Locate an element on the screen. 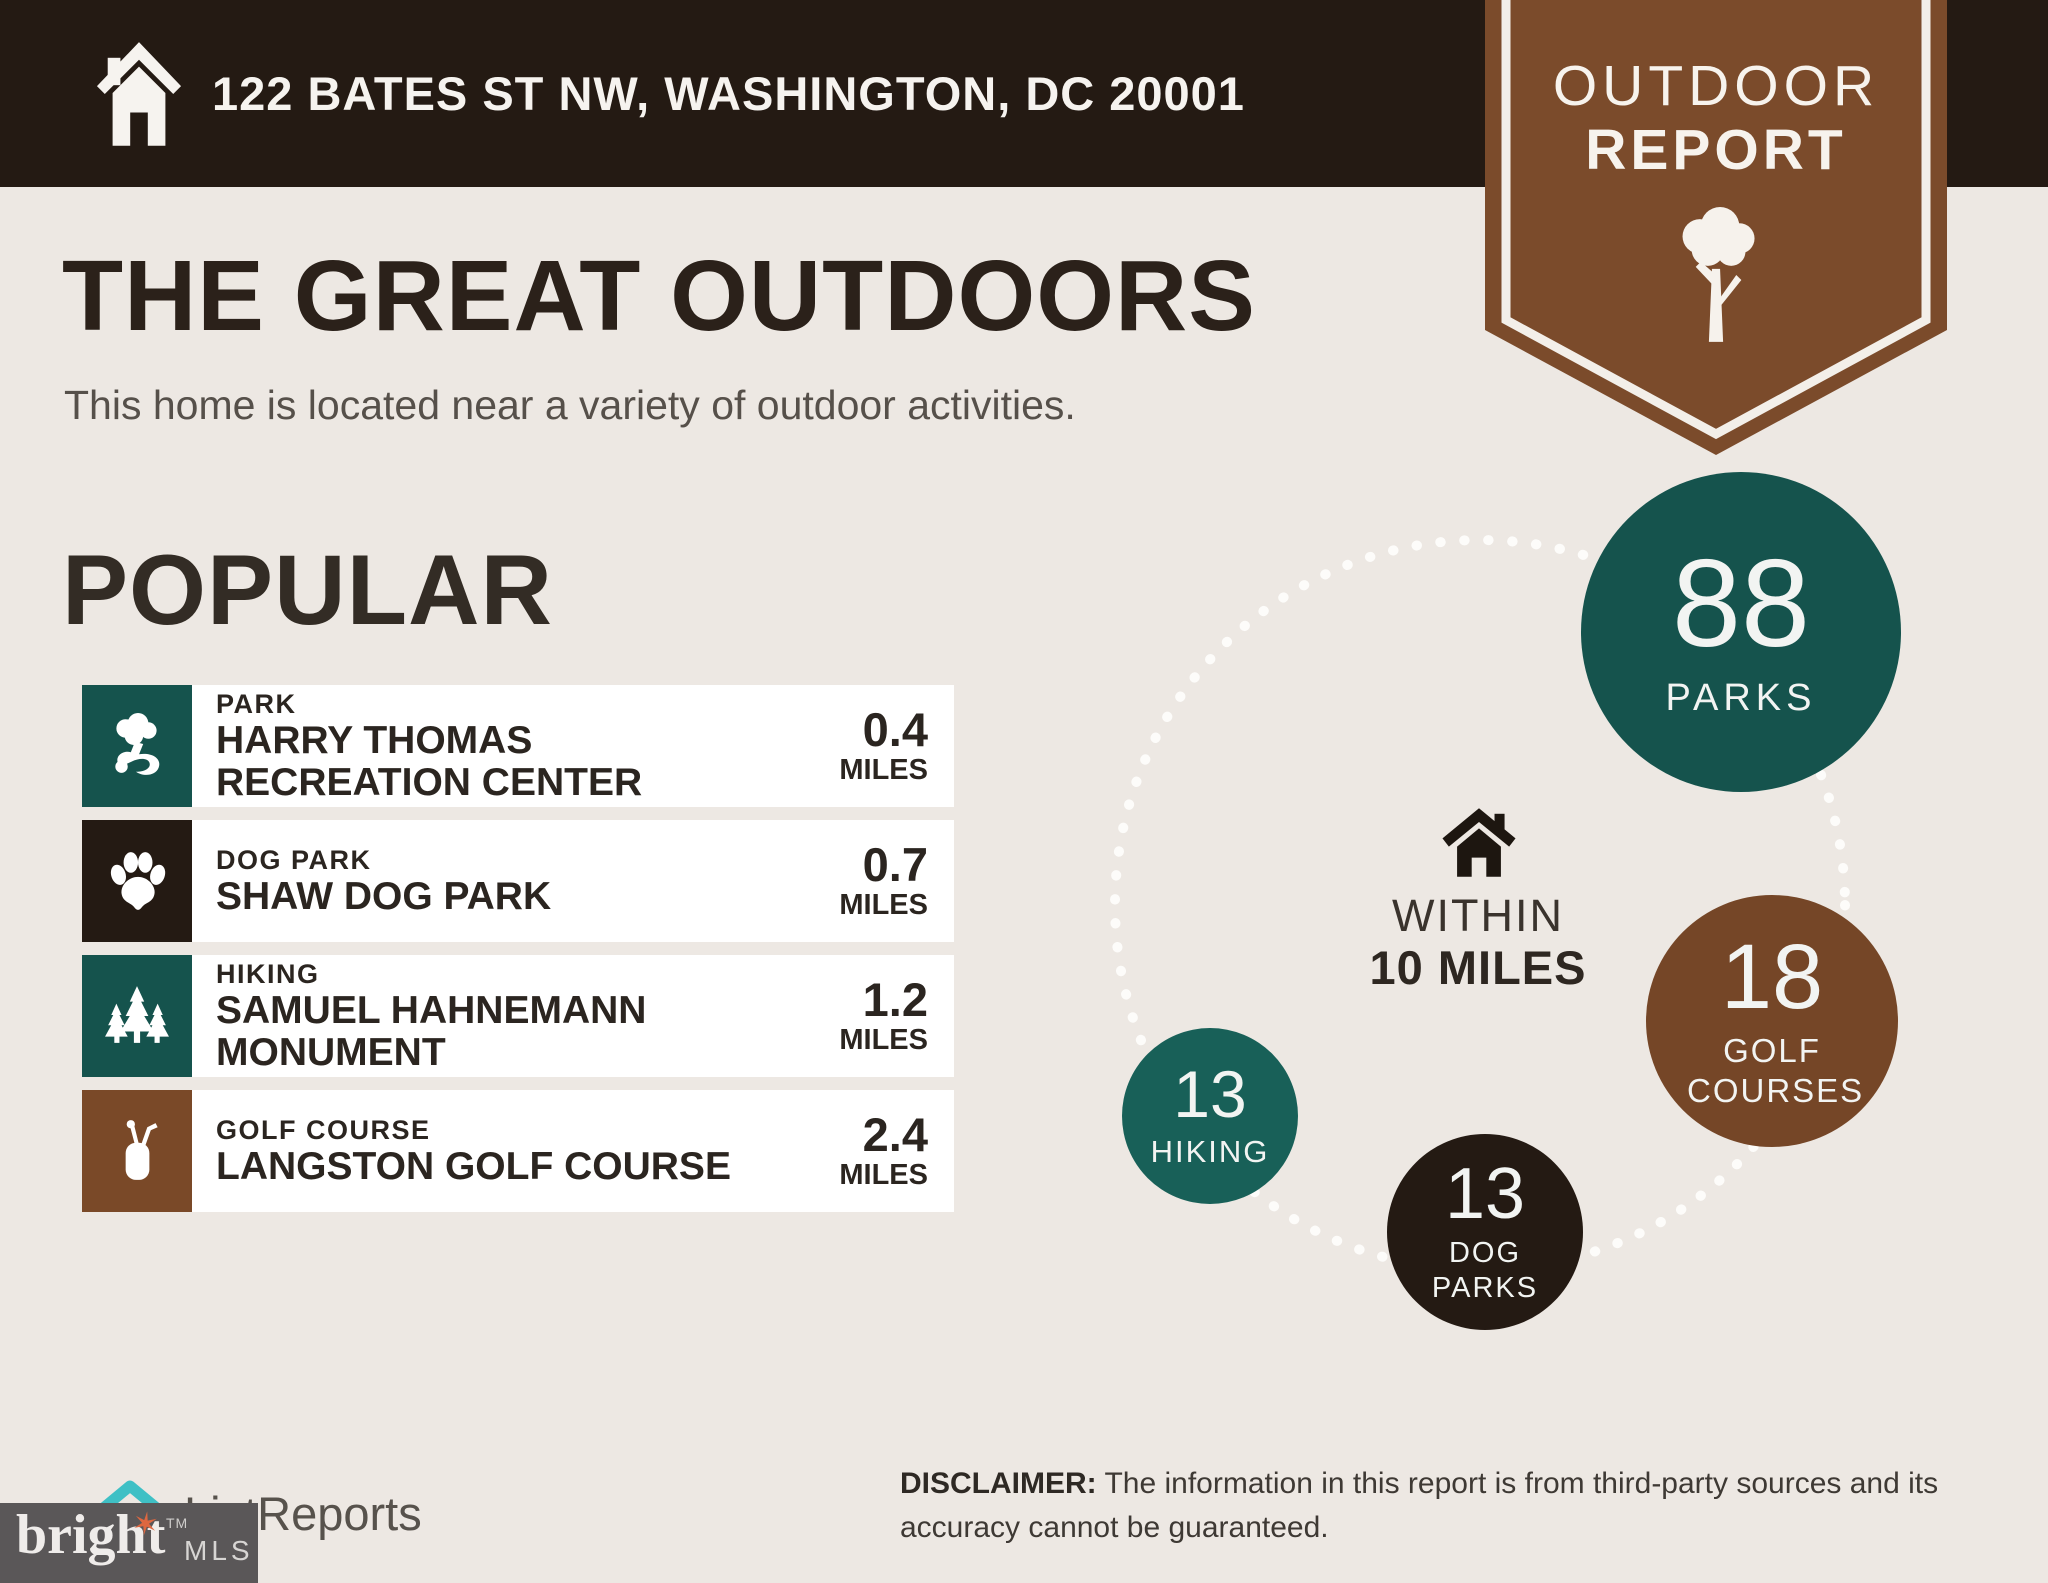 This screenshot has width=2048, height=1583. stat-value: 88 is located at coordinates (1741, 604).